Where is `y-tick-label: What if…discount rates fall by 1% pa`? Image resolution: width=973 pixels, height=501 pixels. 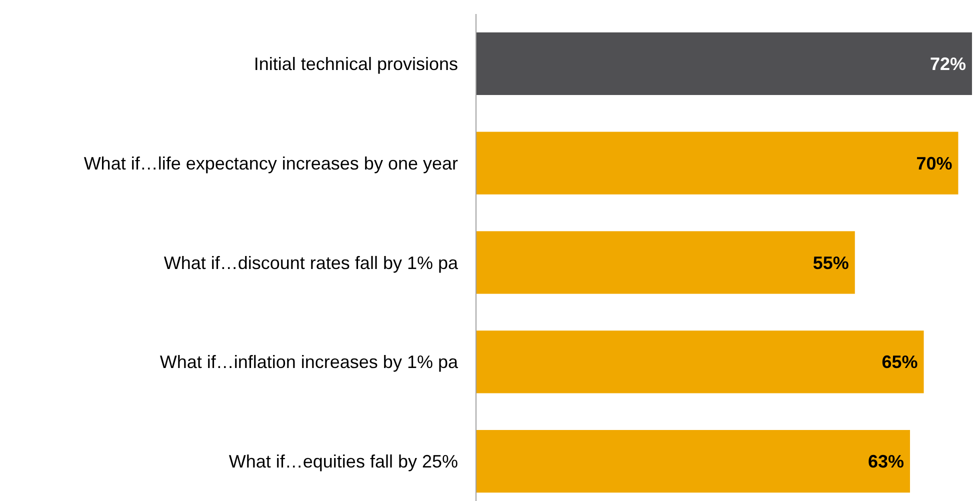 y-tick-label: What if…discount rates fall by 1% pa is located at coordinates (311, 262).